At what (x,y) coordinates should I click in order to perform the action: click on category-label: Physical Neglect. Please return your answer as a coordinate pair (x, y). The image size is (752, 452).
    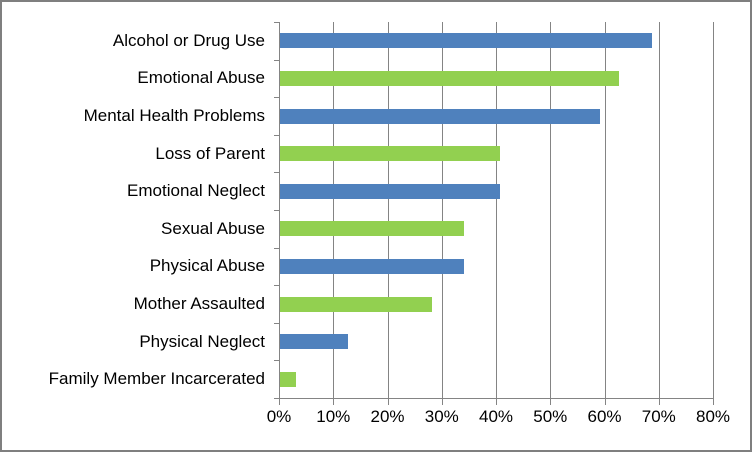
    Looking at the image, I should click on (202, 341).